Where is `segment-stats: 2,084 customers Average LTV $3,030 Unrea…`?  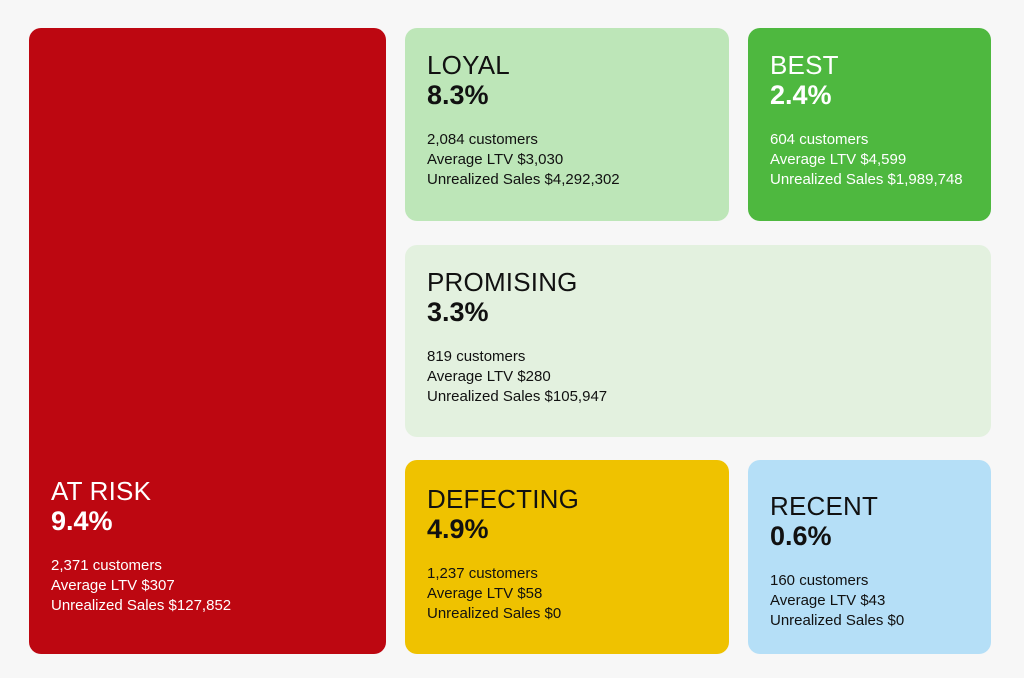 segment-stats: 2,084 customers Average LTV $3,030 Unrea… is located at coordinates (572, 160).